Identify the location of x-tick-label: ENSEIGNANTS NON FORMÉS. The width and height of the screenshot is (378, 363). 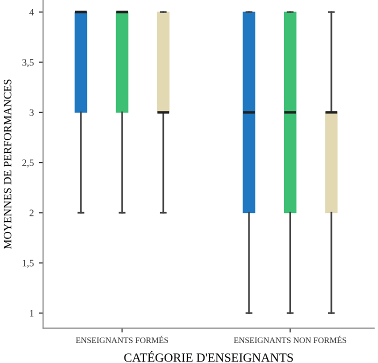
(290, 340).